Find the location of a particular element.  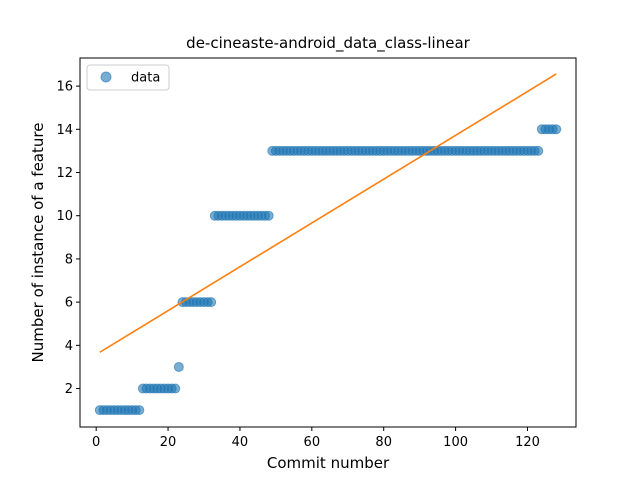

x-tick-label: 20 is located at coordinates (168, 442).